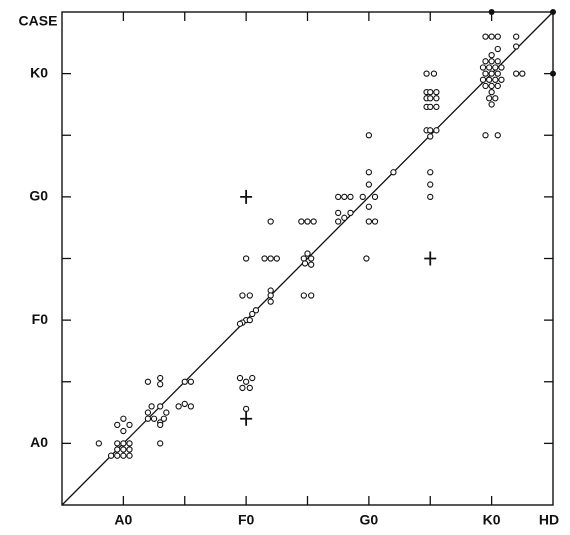 This screenshot has width=570, height=535. Describe the element at coordinates (246, 520) in the screenshot. I see `x-tick-label: F0` at that location.